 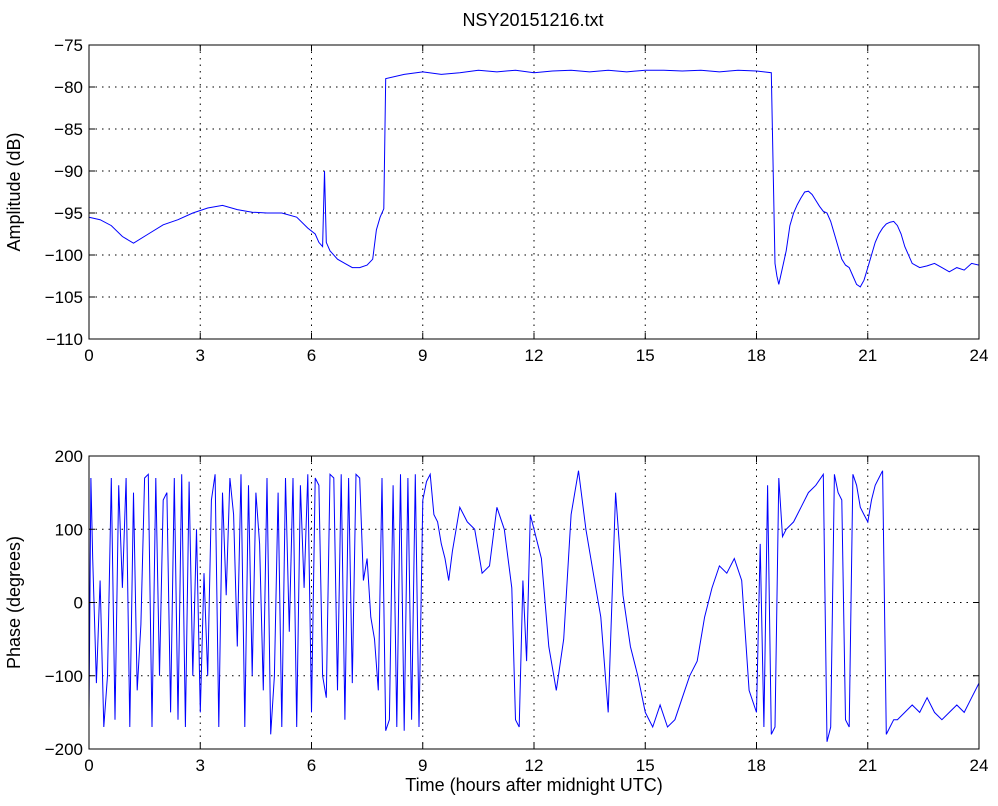 What do you see at coordinates (78, 603) in the screenshot?
I see `phase-y-tick-label: 0` at bounding box center [78, 603].